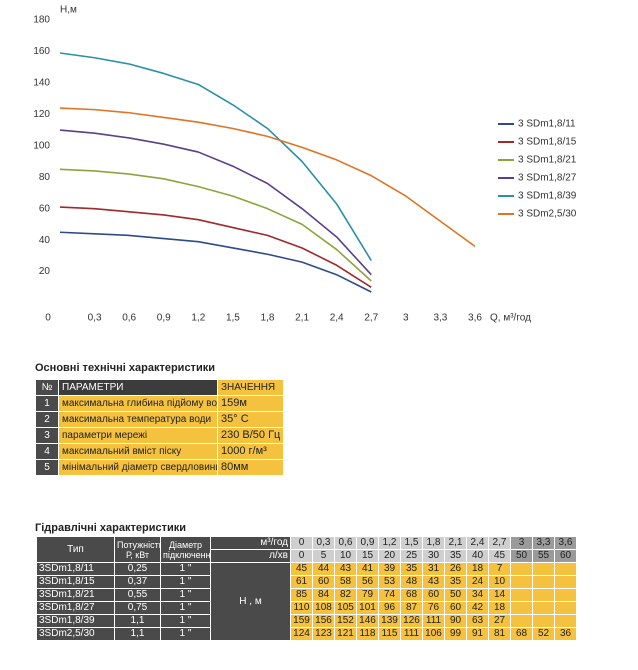 The image size is (638, 670). What do you see at coordinates (138, 451) in the screenshot?
I see `spec-cell: максимальний вміст піску` at bounding box center [138, 451].